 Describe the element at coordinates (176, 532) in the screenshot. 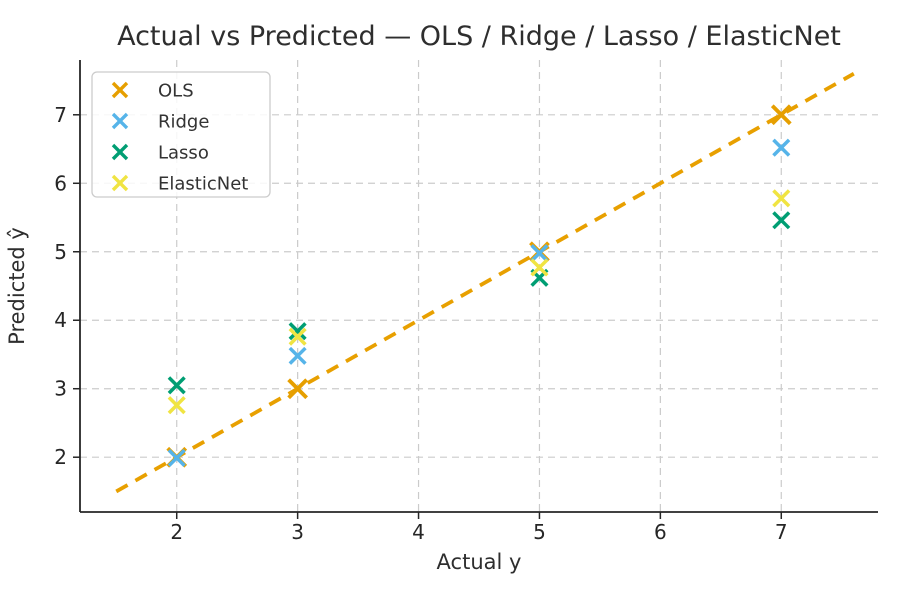

I see `x-tick-label: 2` at that location.